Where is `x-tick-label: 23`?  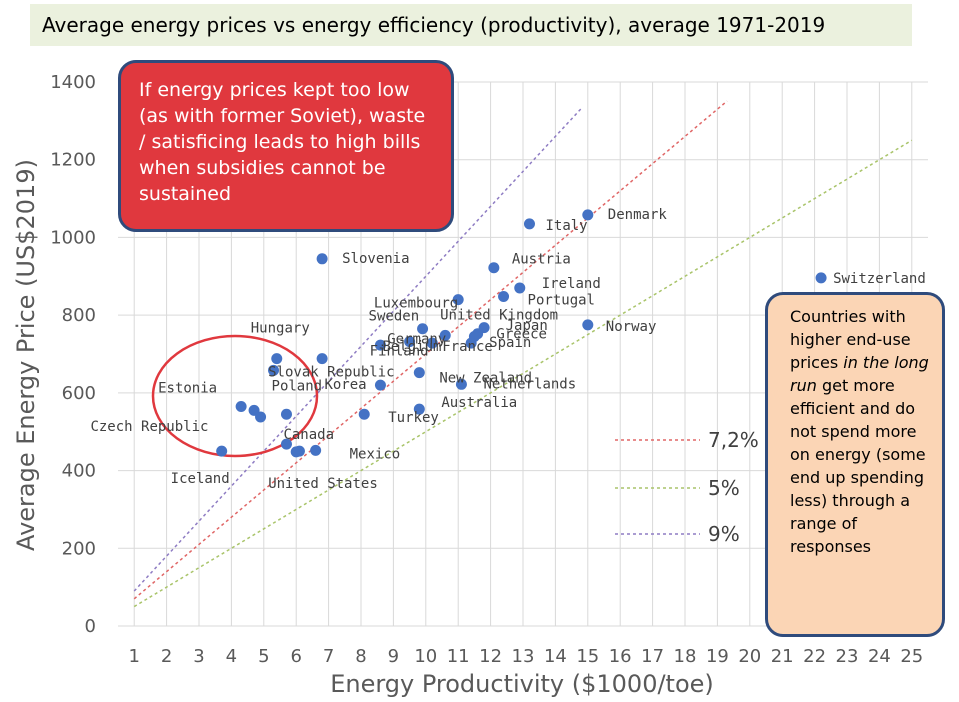
x-tick-label: 23 is located at coordinates (847, 656).